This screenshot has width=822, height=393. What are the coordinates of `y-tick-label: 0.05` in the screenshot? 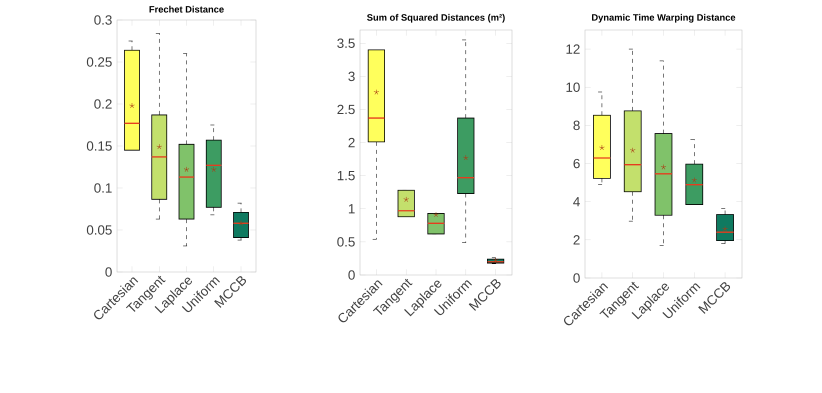 It's located at (99, 230).